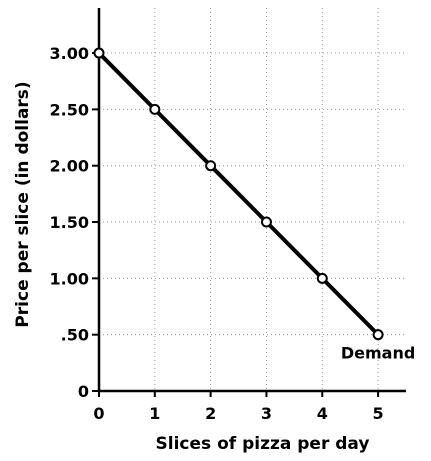 The image size is (431, 461). What do you see at coordinates (69, 278) in the screenshot?
I see `y-tick-label-2: 1.00` at bounding box center [69, 278].